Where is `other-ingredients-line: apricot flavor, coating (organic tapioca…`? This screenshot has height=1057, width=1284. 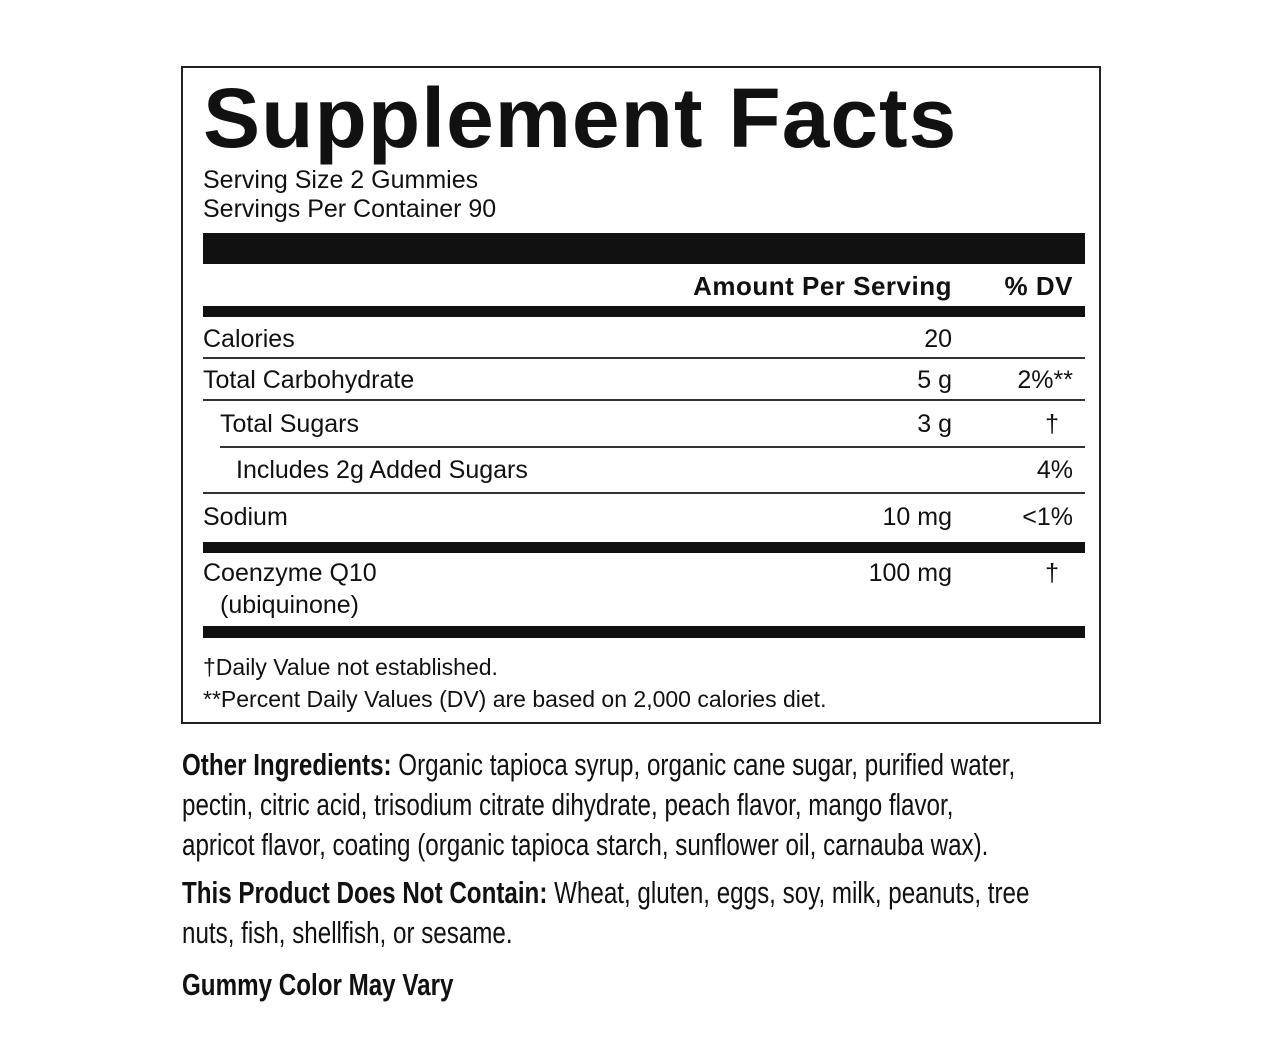 other-ingredients-line: apricot flavor, coating (organic tapioca… is located at coordinates (585, 844).